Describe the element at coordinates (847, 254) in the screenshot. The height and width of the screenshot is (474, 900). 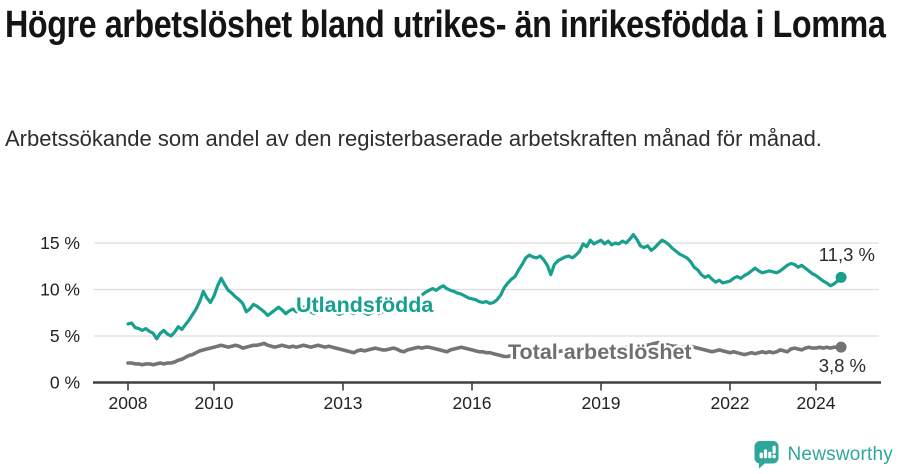
I see `end-value-label-utlandsfodda: 11,3 %` at that location.